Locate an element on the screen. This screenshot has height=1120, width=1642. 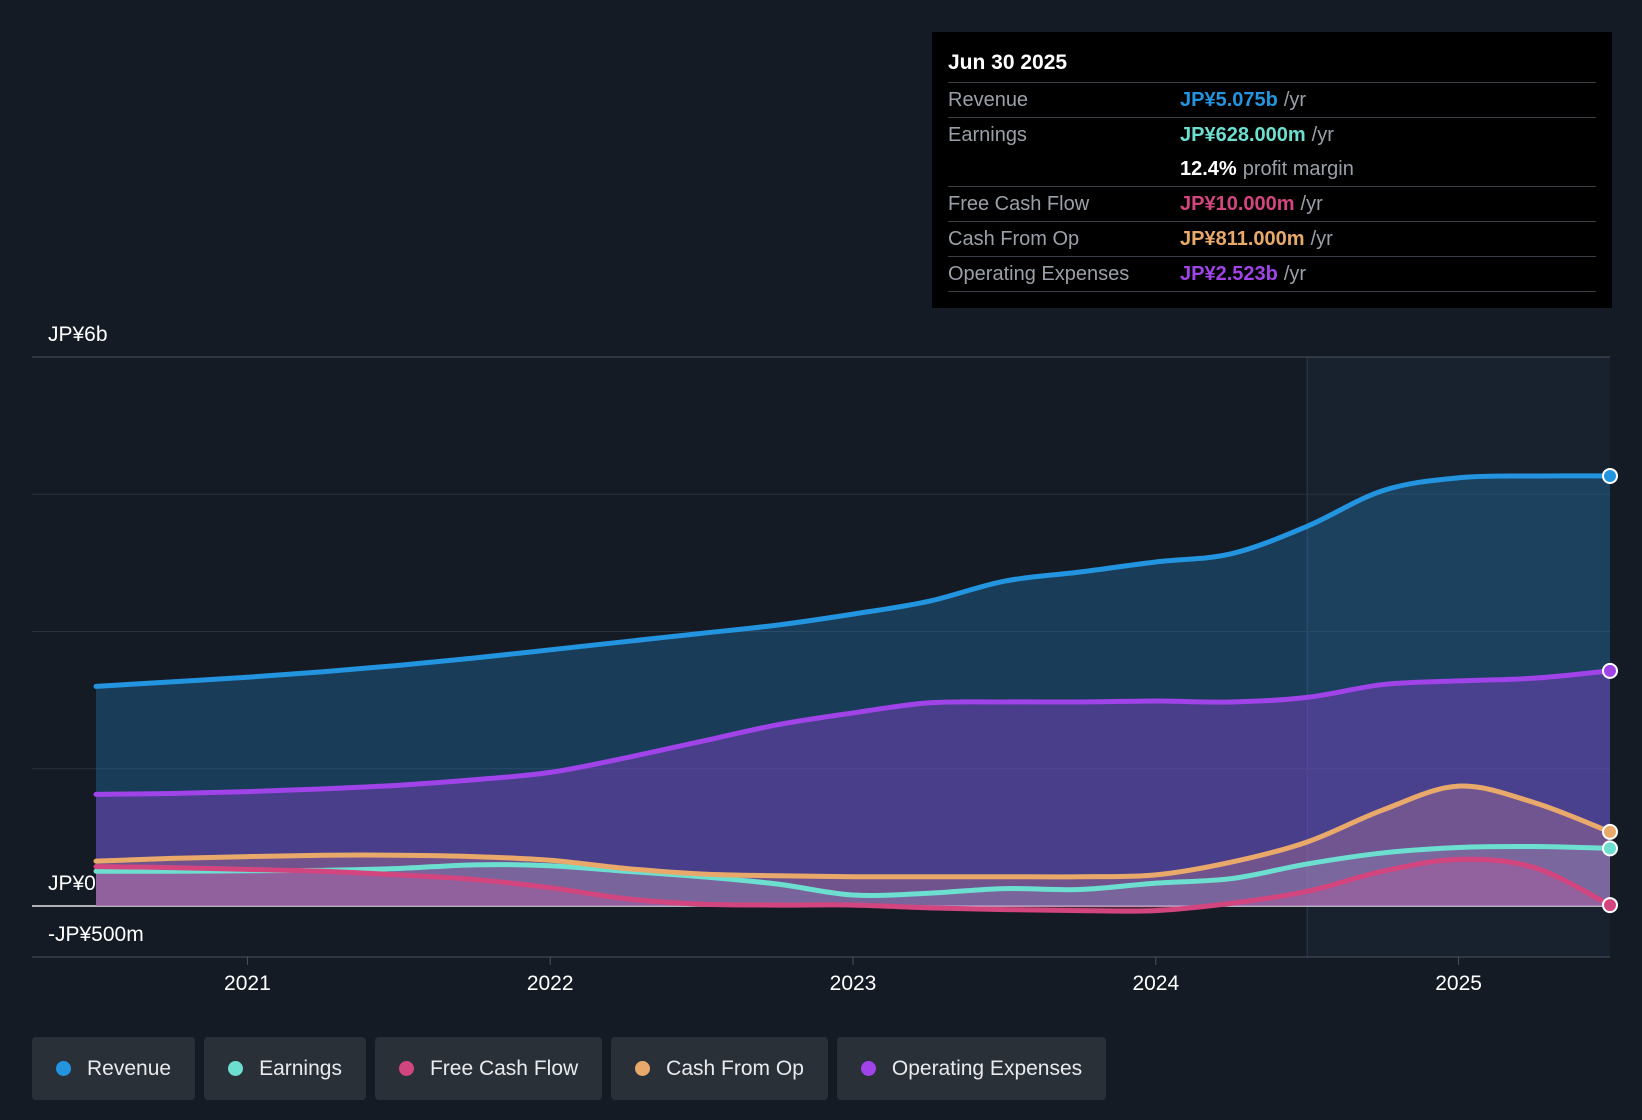
series-endpoints is located at coordinates (1610, 690).